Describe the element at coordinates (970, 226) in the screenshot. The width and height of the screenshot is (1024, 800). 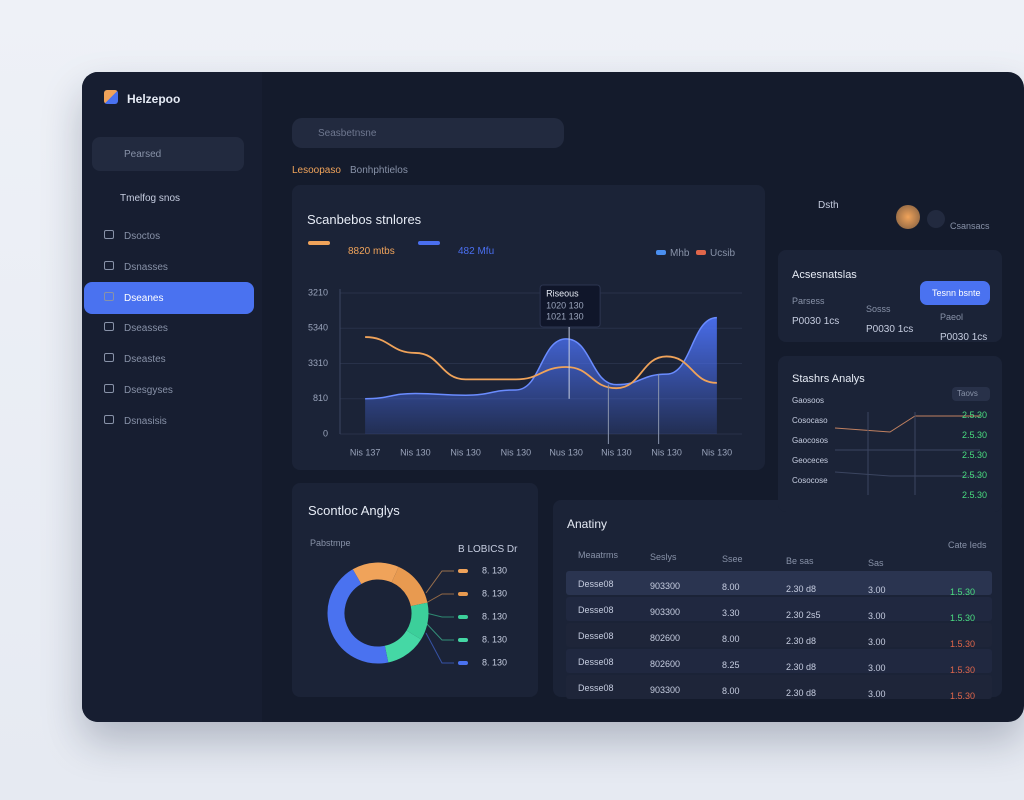
I see `user-name: Csansacs` at that location.